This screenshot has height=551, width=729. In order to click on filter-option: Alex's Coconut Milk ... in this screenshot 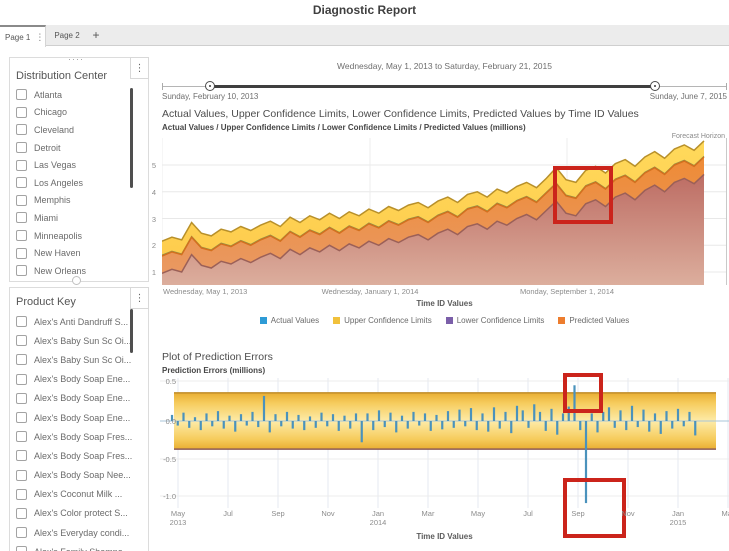, I will do `click(79, 494)`.